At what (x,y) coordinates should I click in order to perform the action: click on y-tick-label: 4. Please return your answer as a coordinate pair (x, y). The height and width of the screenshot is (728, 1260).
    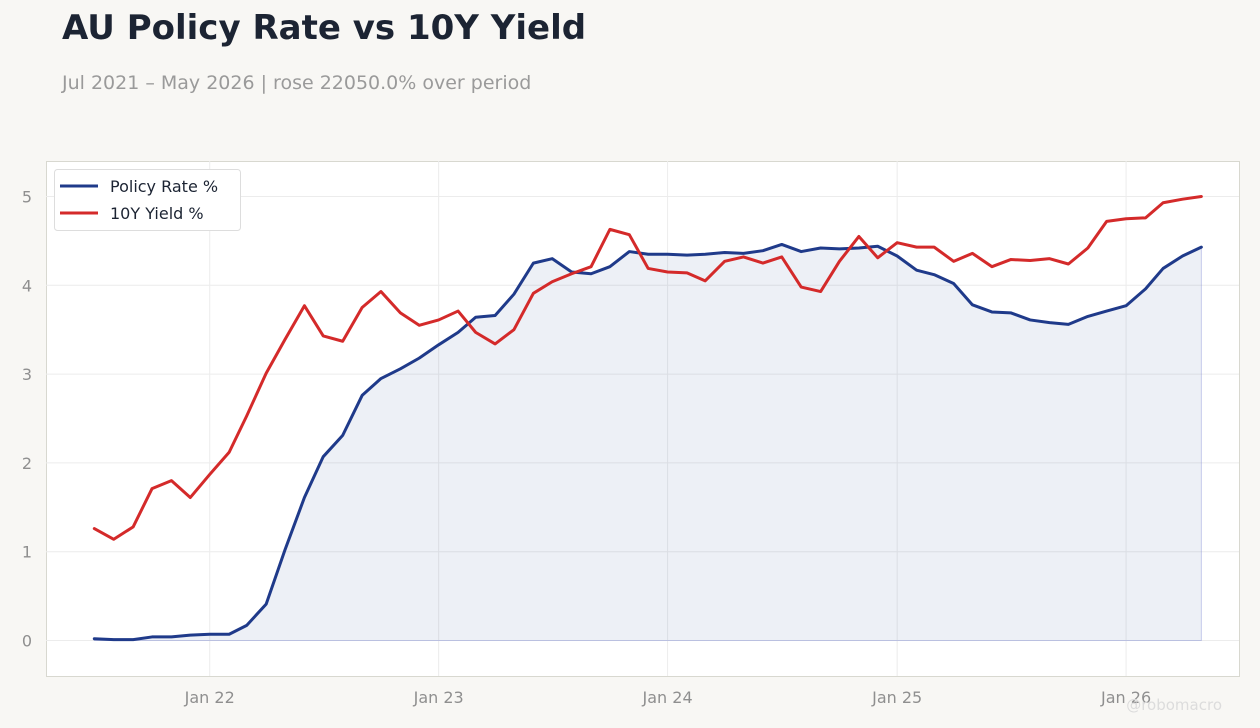
    Looking at the image, I should click on (27, 285).